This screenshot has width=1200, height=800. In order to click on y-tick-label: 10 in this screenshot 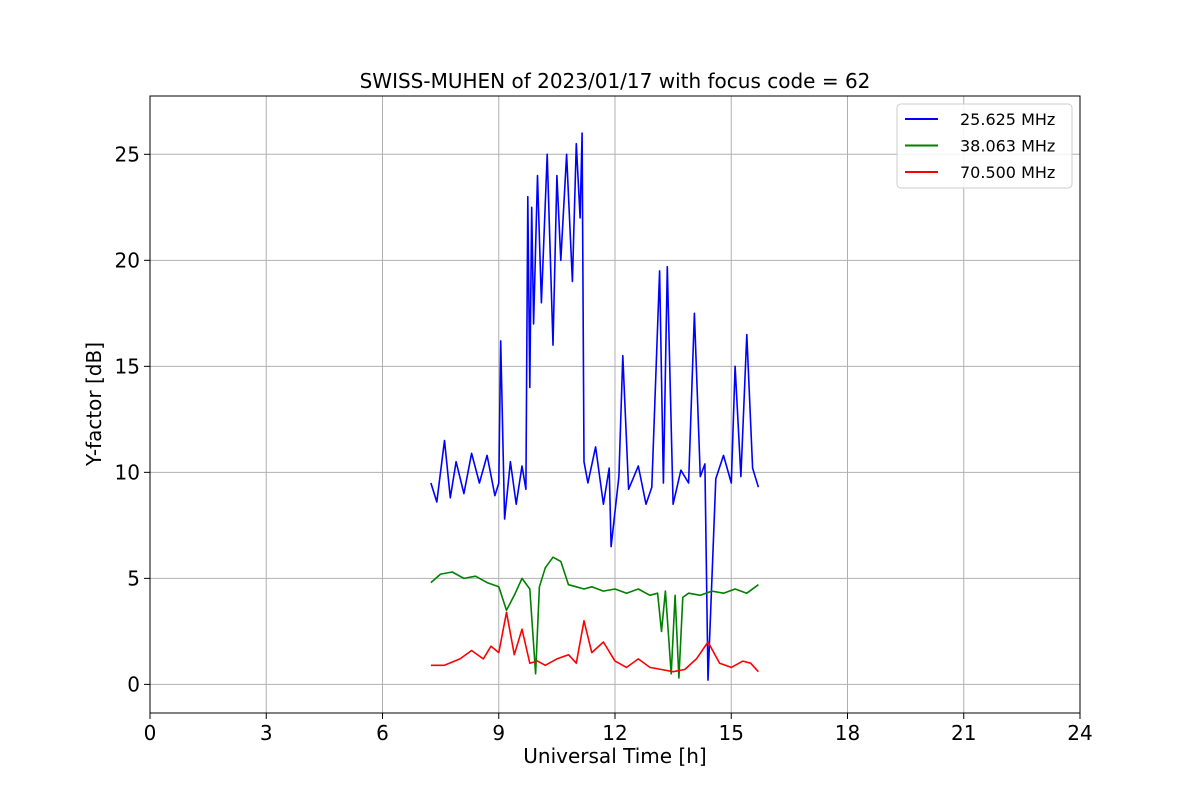, I will do `click(127, 472)`.